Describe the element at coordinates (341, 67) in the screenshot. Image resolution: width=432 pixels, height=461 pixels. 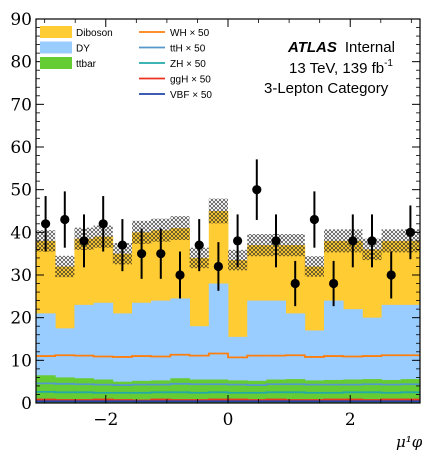
I see `energy-label: 13 TeV, 139 fb-1` at that location.